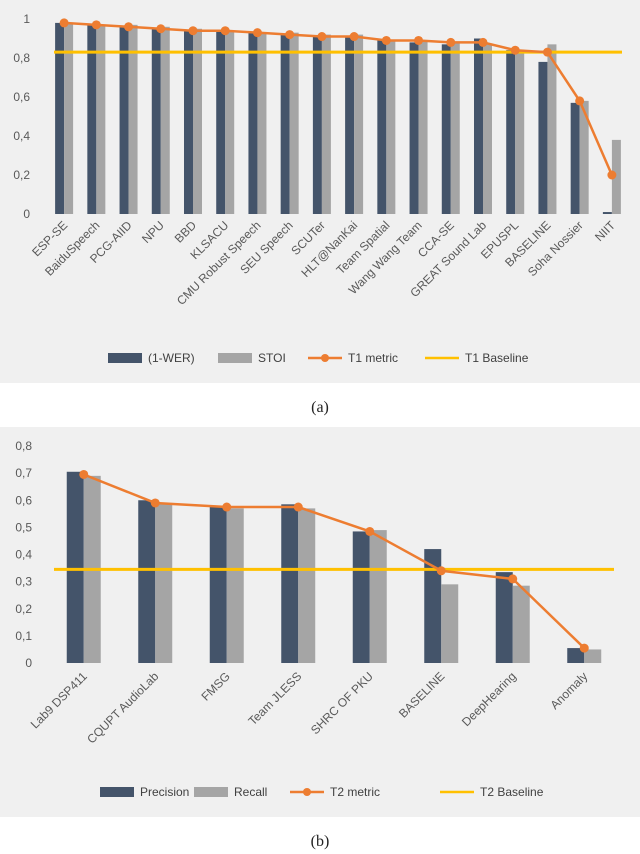 The height and width of the screenshot is (854, 640). What do you see at coordinates (164, 792) in the screenshot?
I see `chart-b-legend-label: Precision` at bounding box center [164, 792].